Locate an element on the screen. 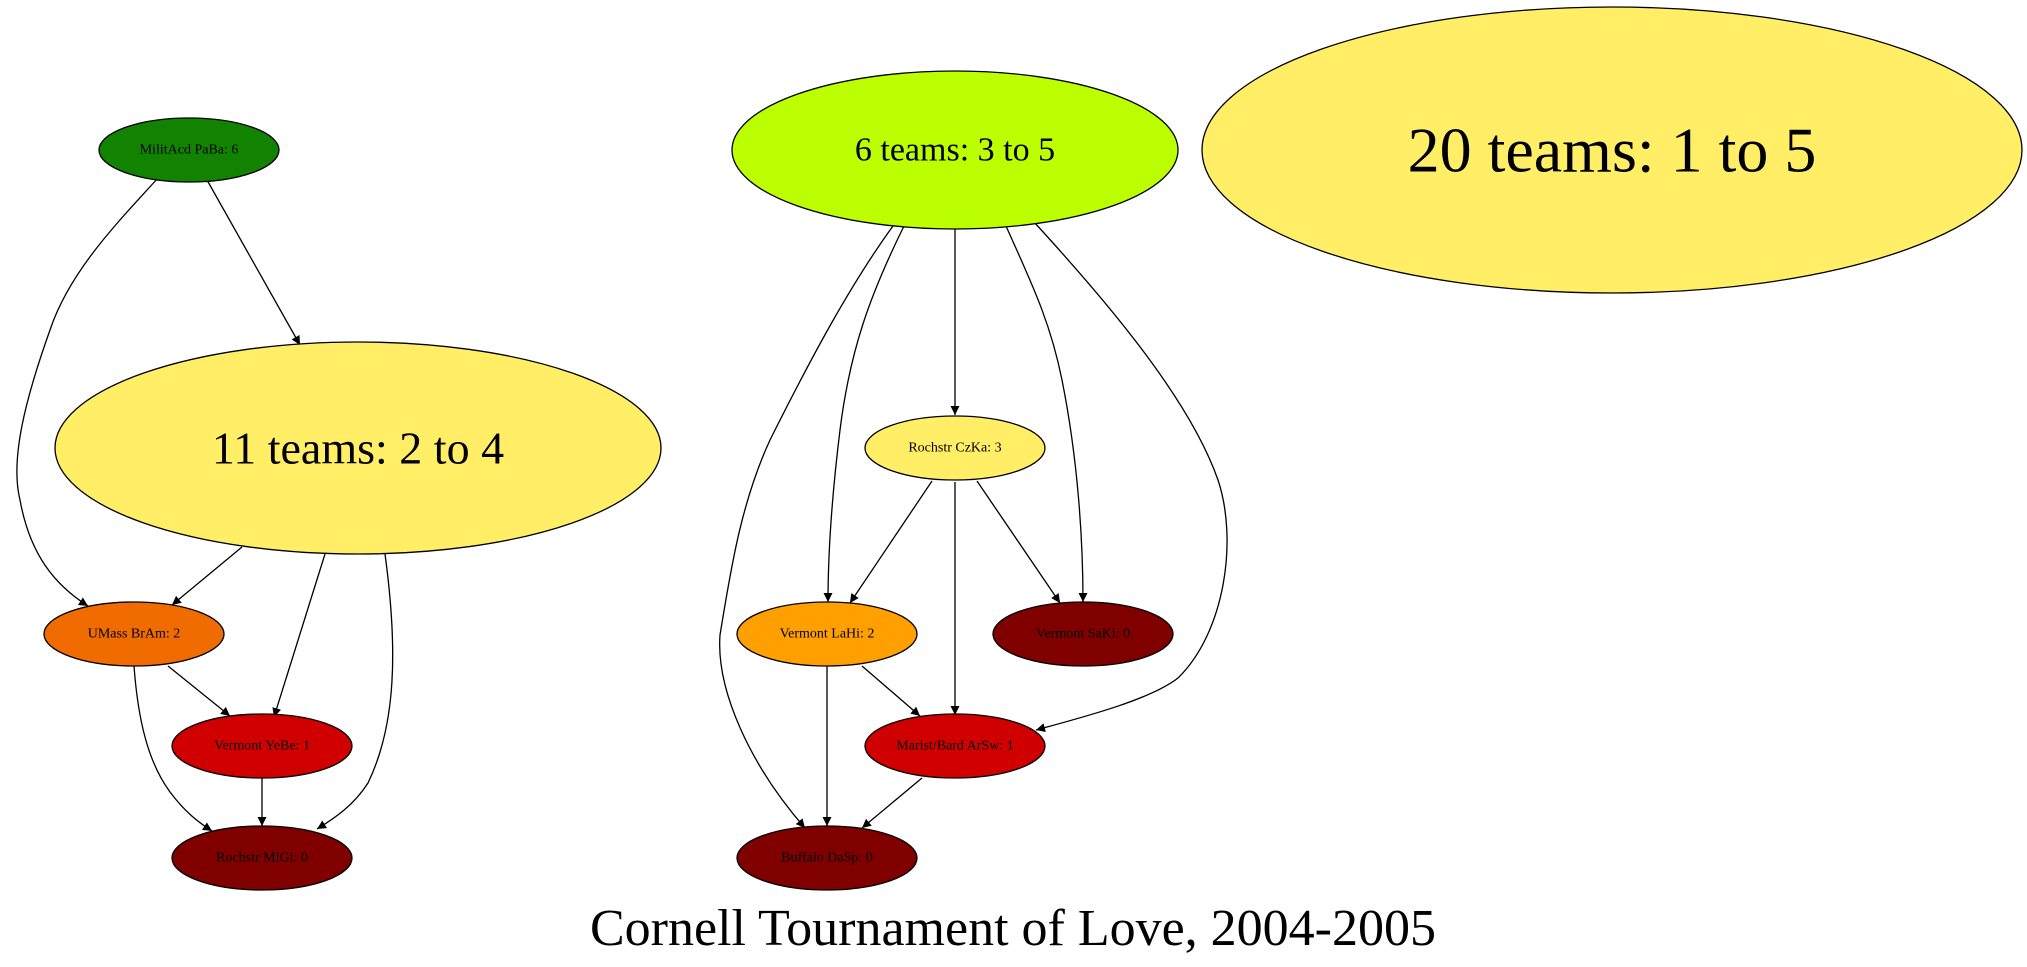  edge-eleven-to-vermont-yebe is located at coordinates (299, 635).